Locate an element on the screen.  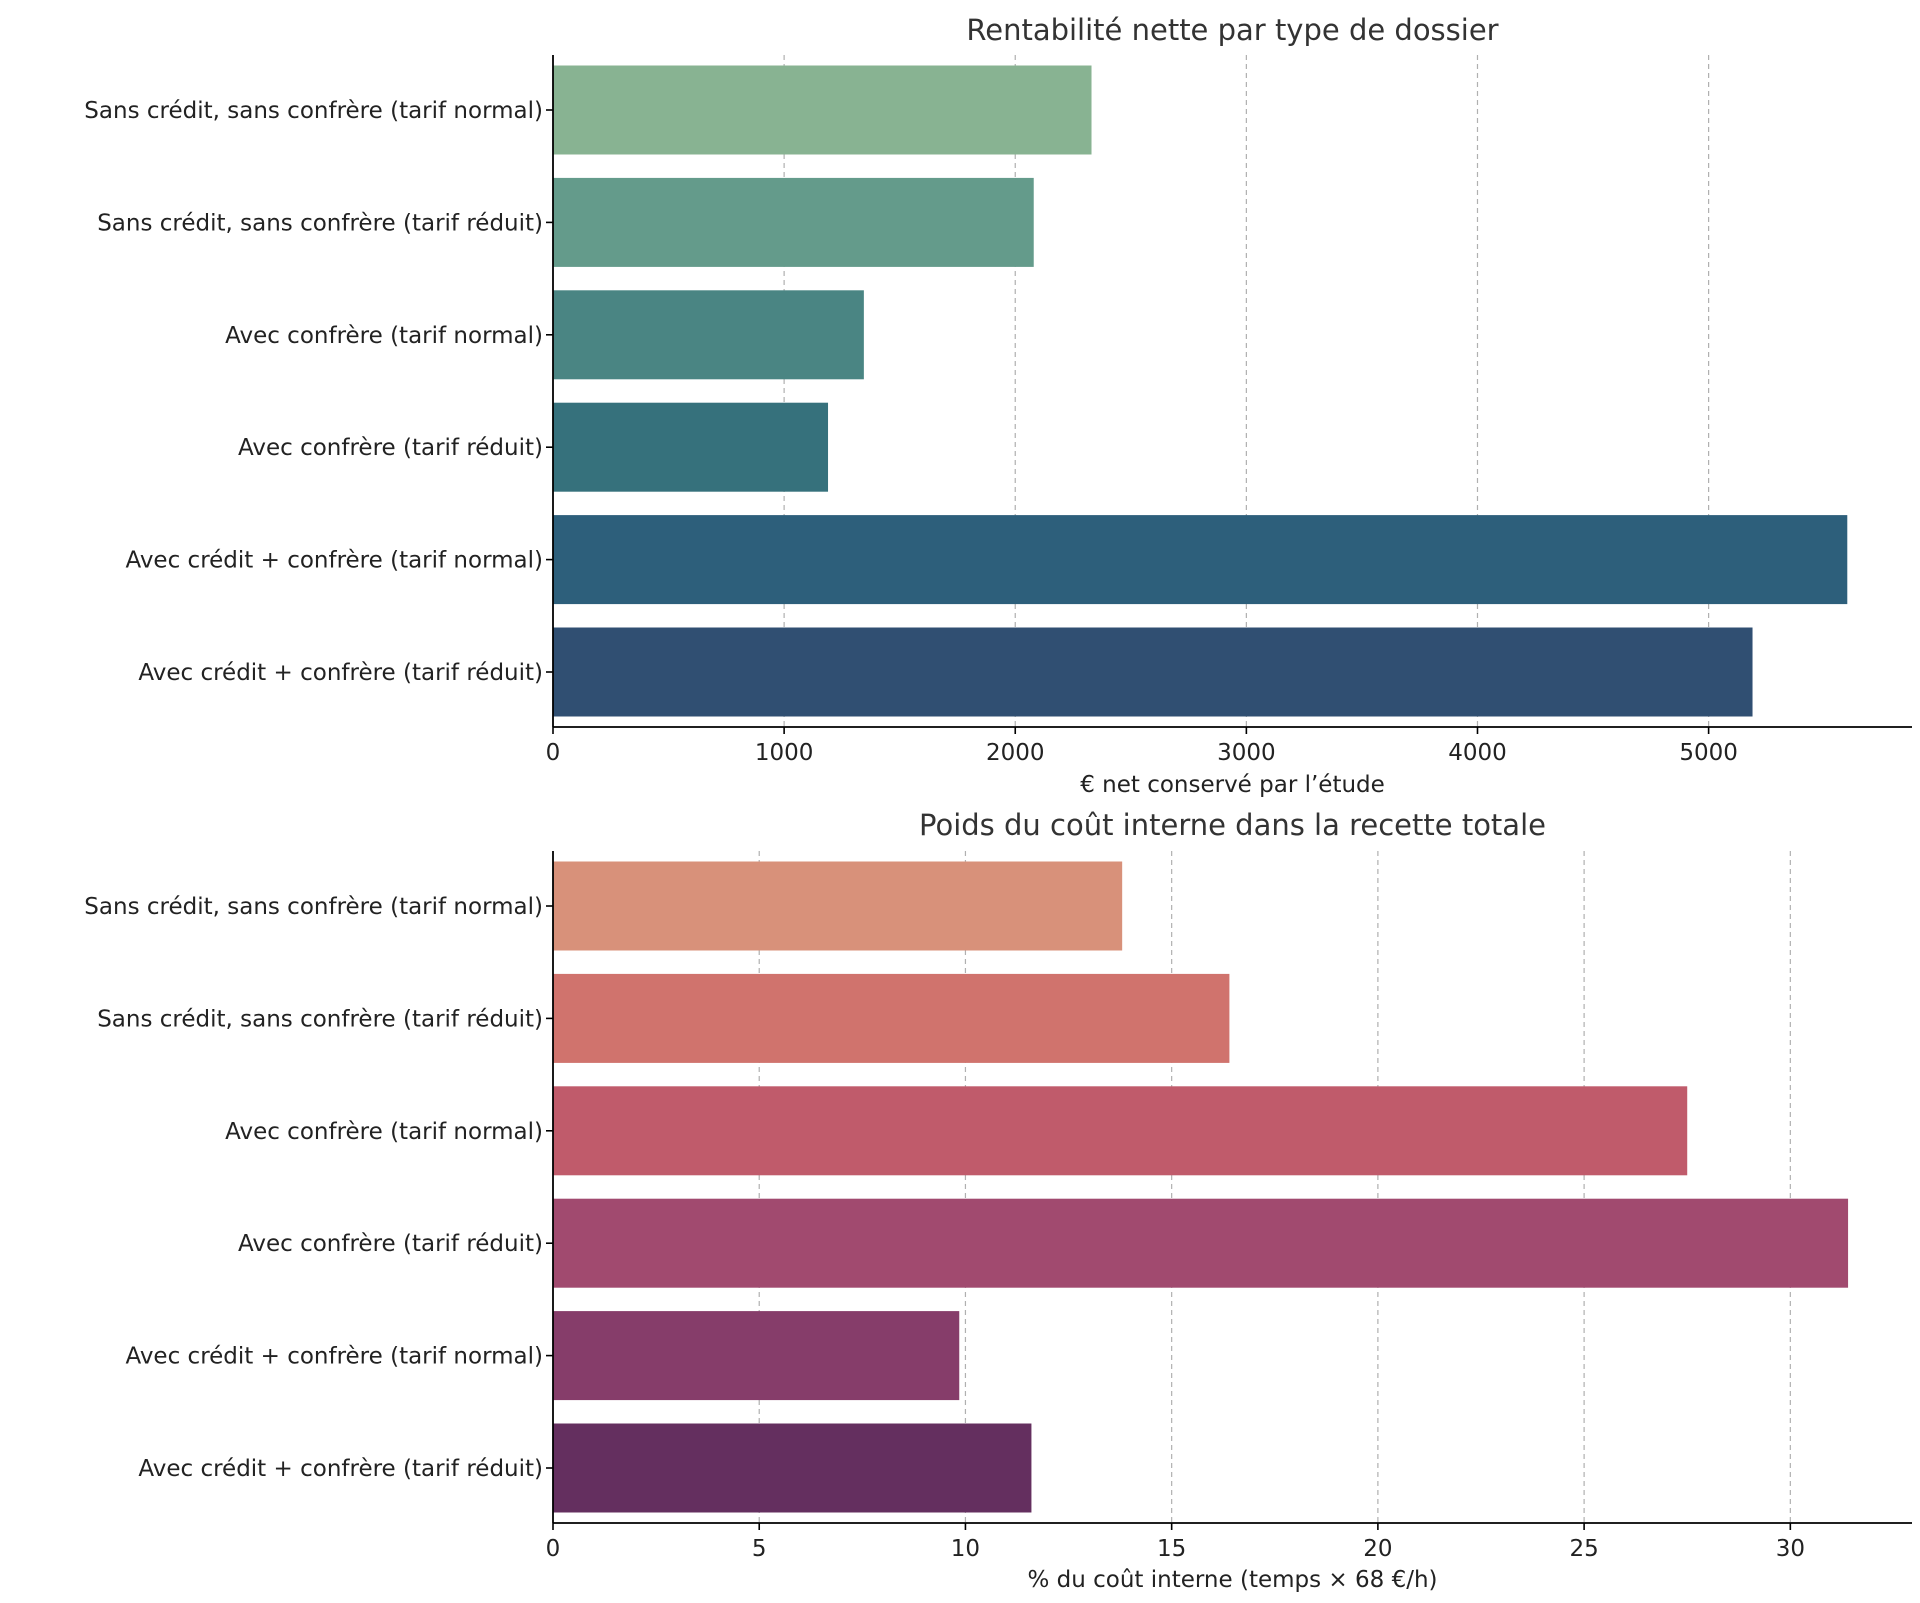
x-tick-label-3: 3000 is located at coordinates (1246, 753).